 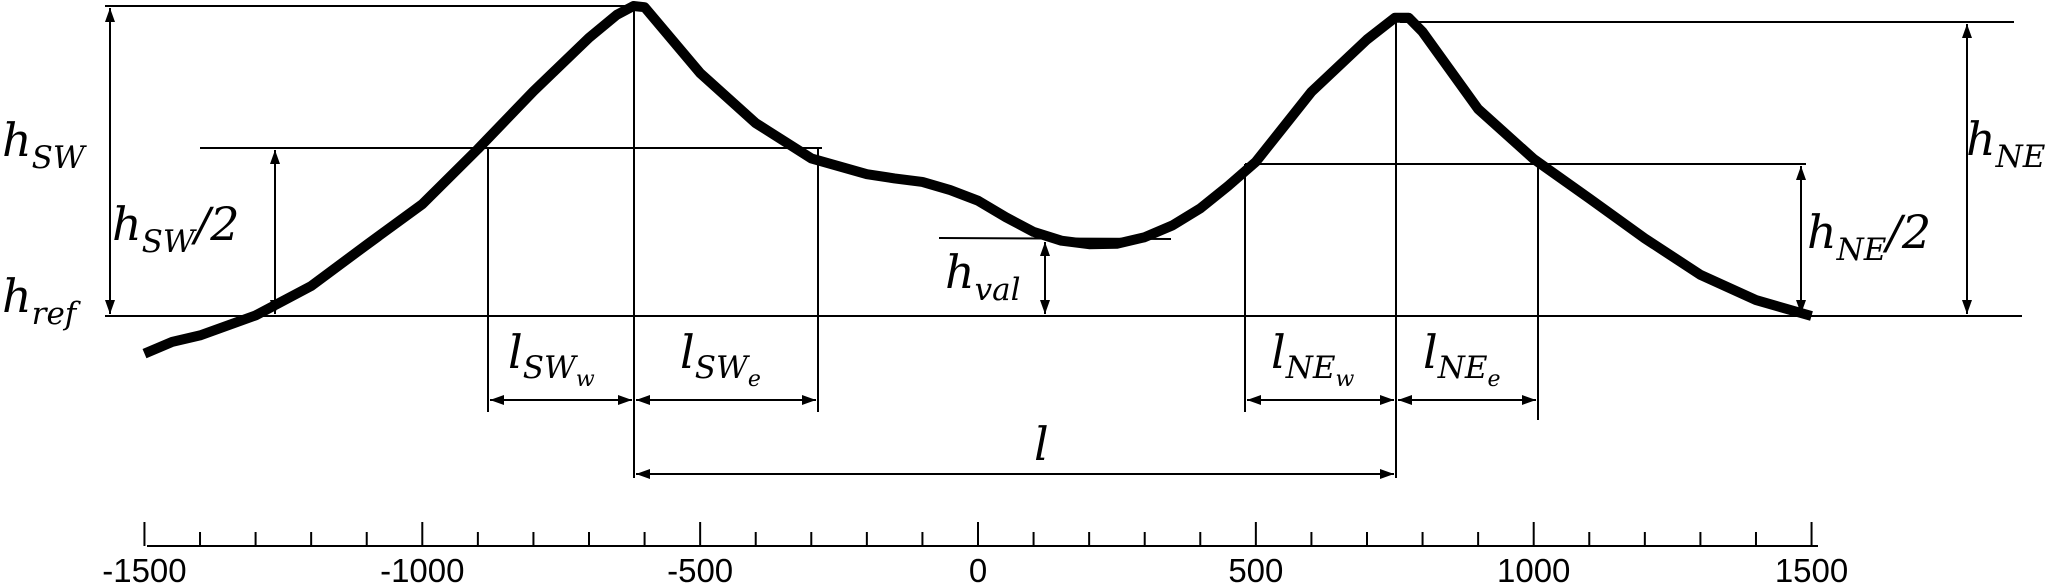 What do you see at coordinates (1045, 249) in the screenshot?
I see `hval-arrow-head-top` at bounding box center [1045, 249].